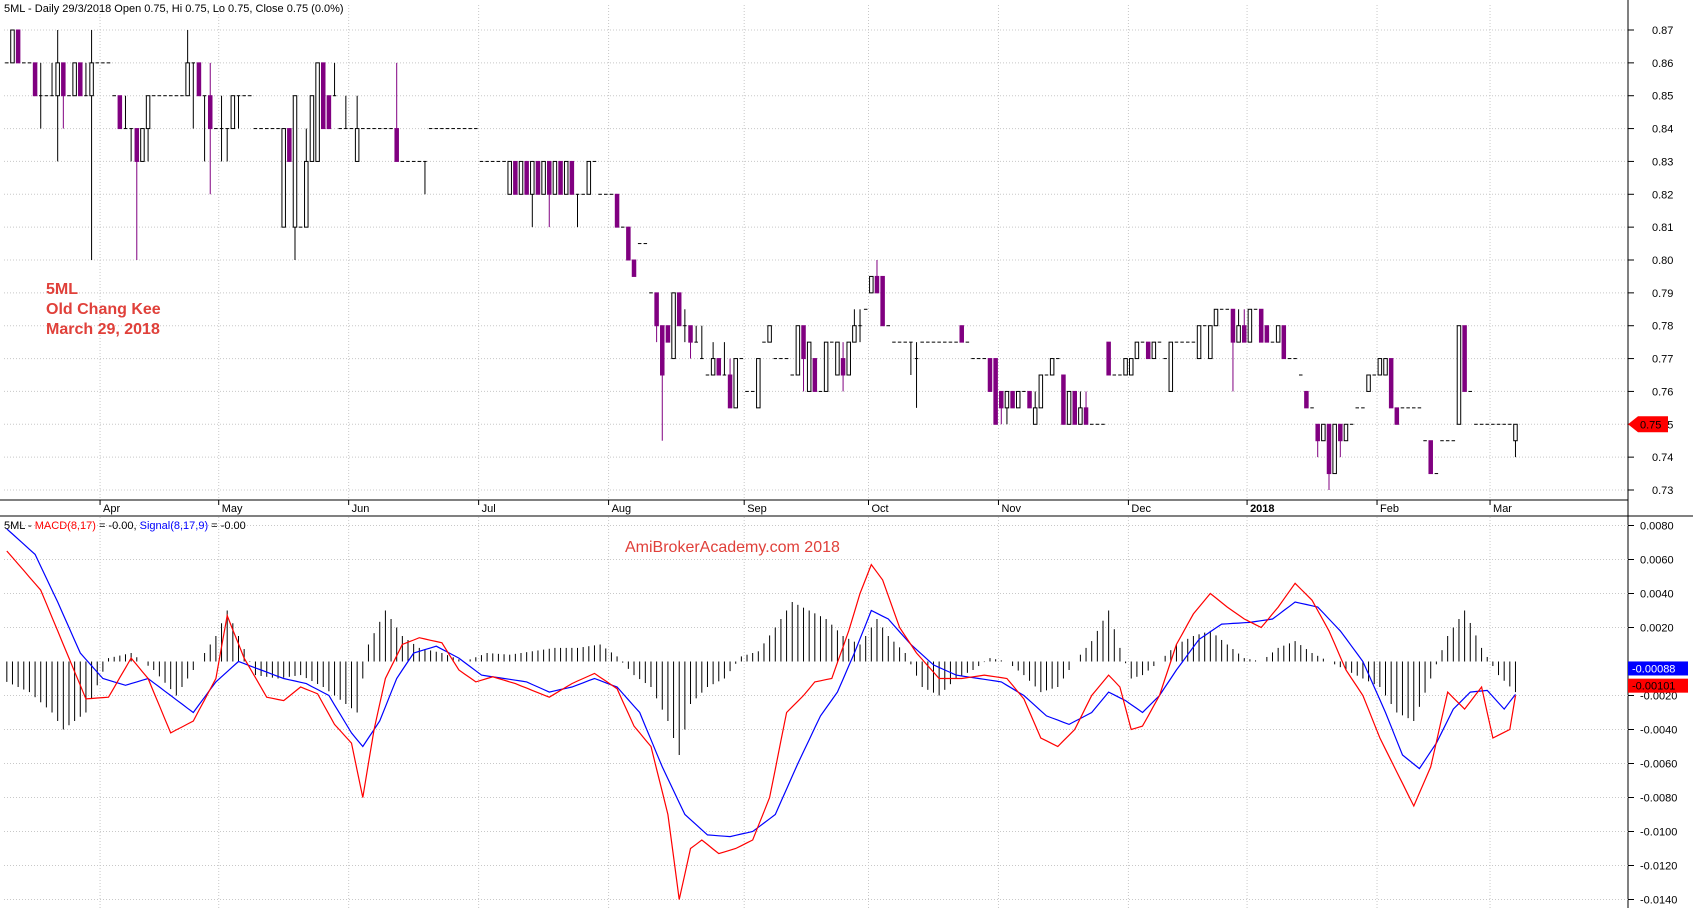 The height and width of the screenshot is (913, 1693). Describe the element at coordinates (1658, 867) in the screenshot. I see `macd-y-tick-label: -0.0120` at that location.